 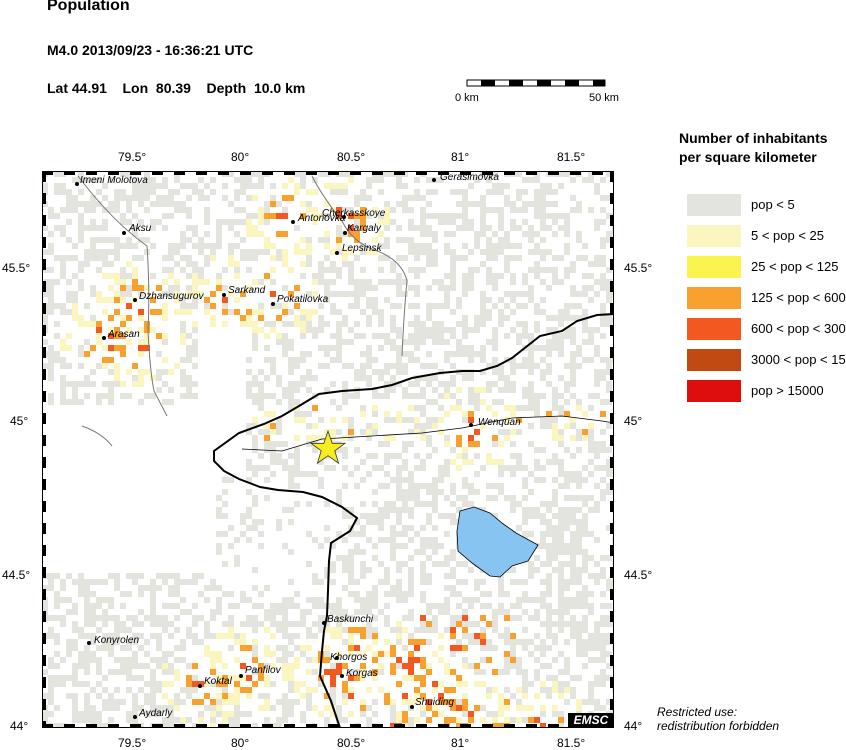 I want to click on city-label: Cherkasskoye, so click(x=354, y=213).